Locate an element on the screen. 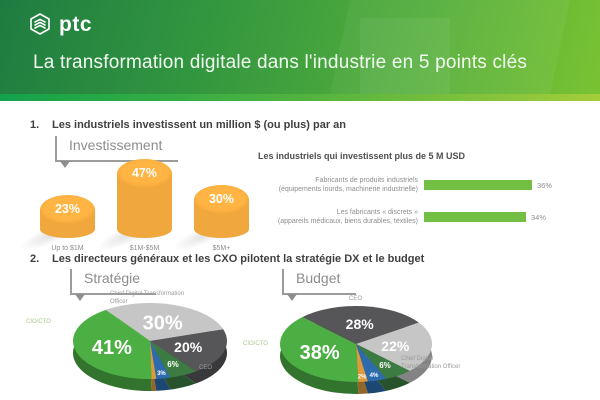 Image resolution: width=600 pixels, height=400 pixels. header-photo-overlay is located at coordinates (405, 56).